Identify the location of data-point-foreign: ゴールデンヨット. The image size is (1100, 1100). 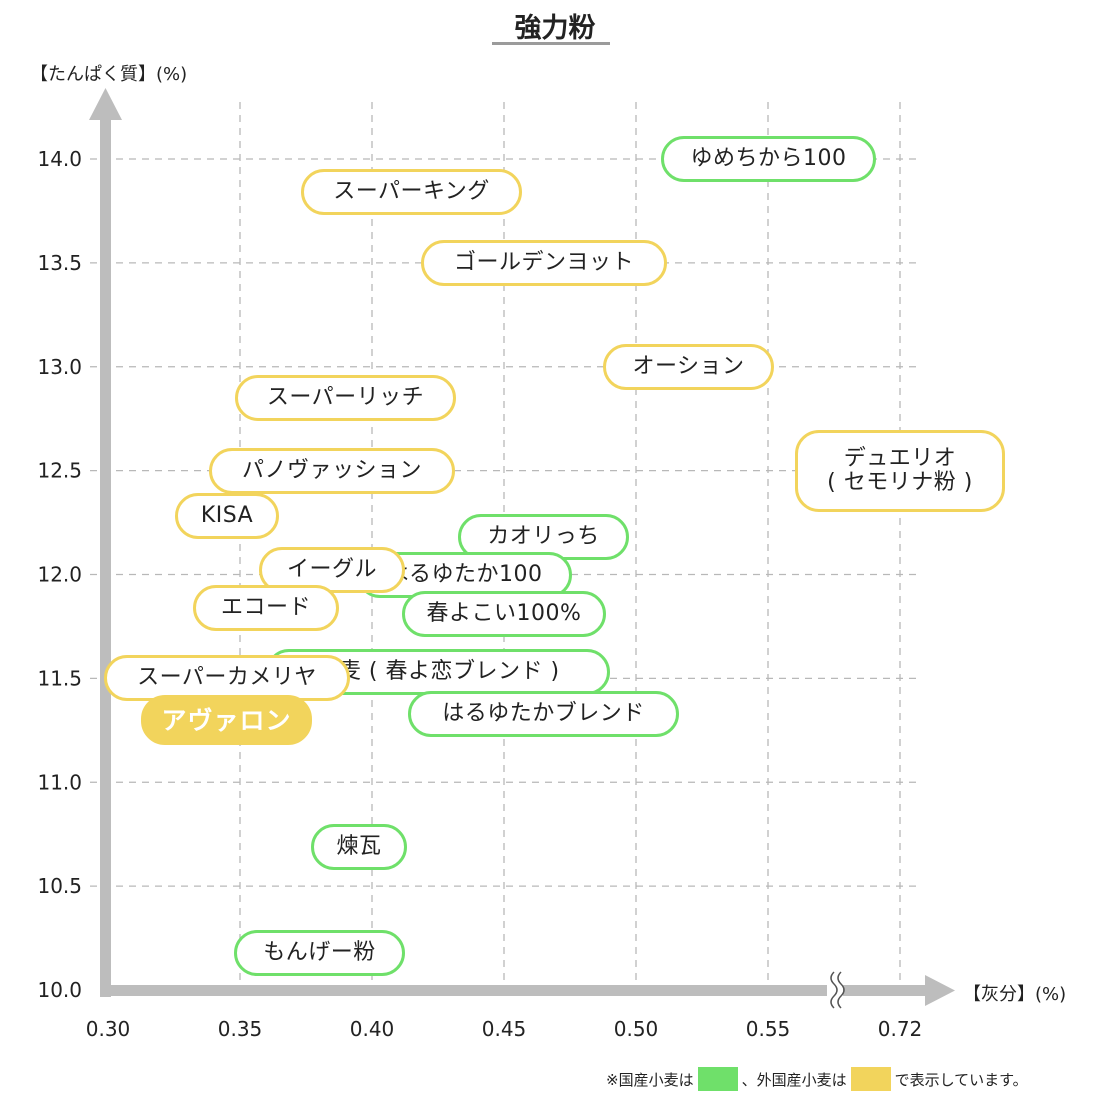
(544, 263).